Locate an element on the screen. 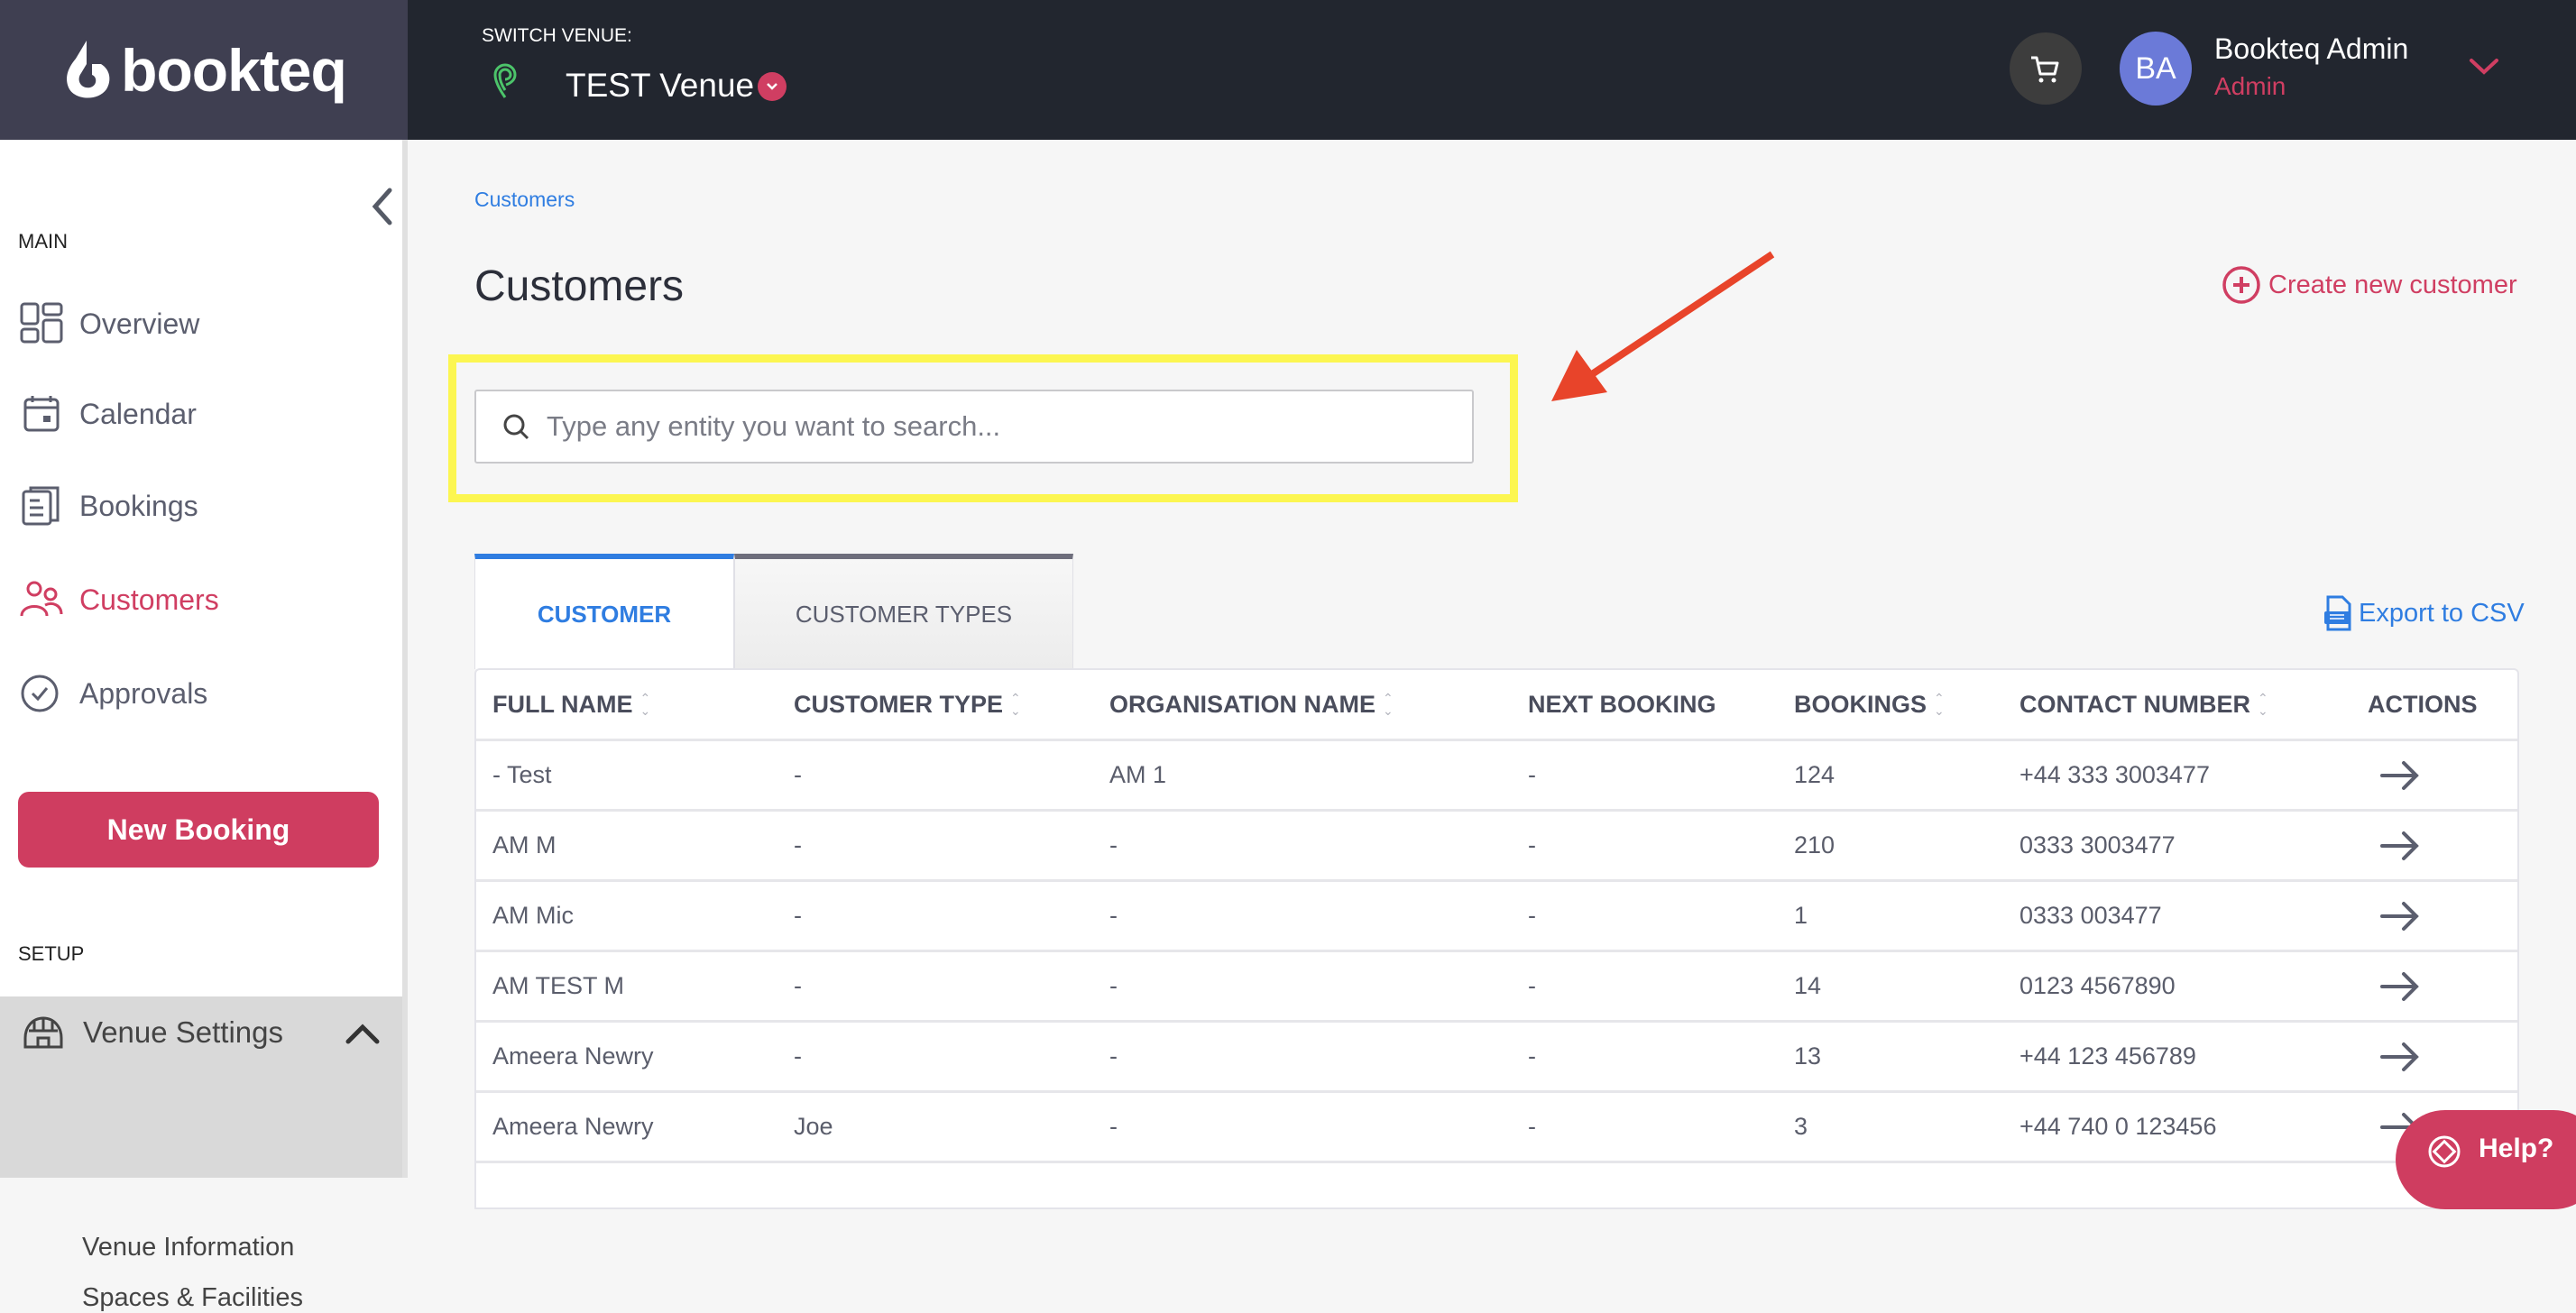 This screenshot has height=1313, width=2576. table-row: Ameera Newry - - - 13 +44 123 456789 is located at coordinates (1497, 1058).